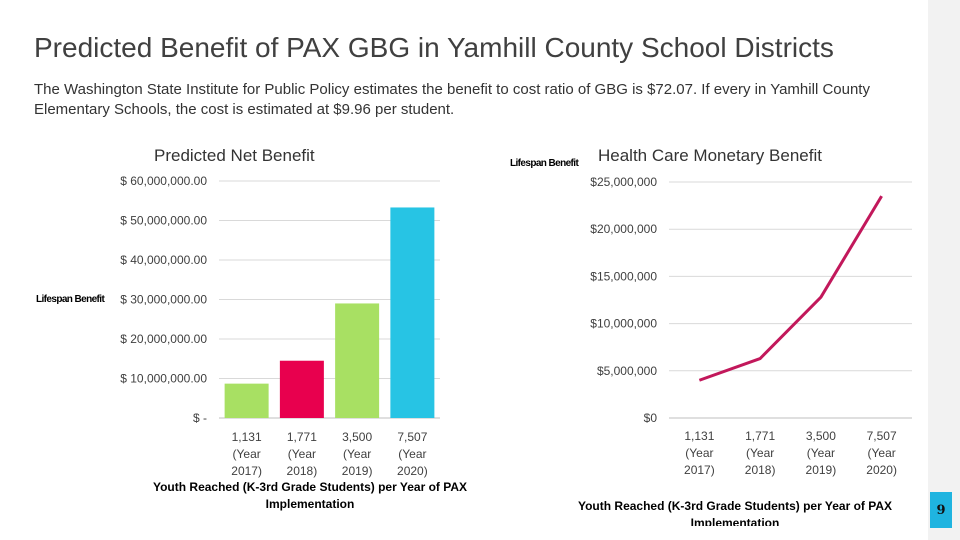 The width and height of the screenshot is (960, 540). I want to click on bar-chart-y-tick-label: $ -, so click(200, 418).